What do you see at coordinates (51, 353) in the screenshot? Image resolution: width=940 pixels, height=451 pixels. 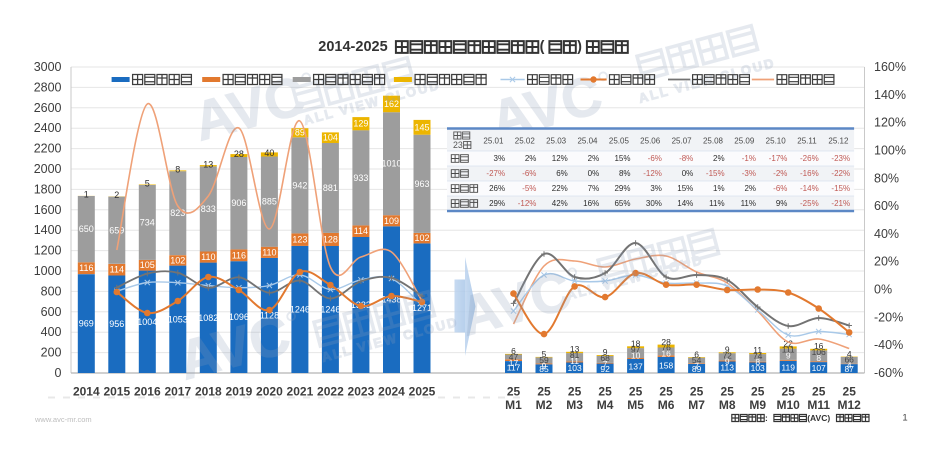 I see `svg-text: 200` at bounding box center [51, 353].